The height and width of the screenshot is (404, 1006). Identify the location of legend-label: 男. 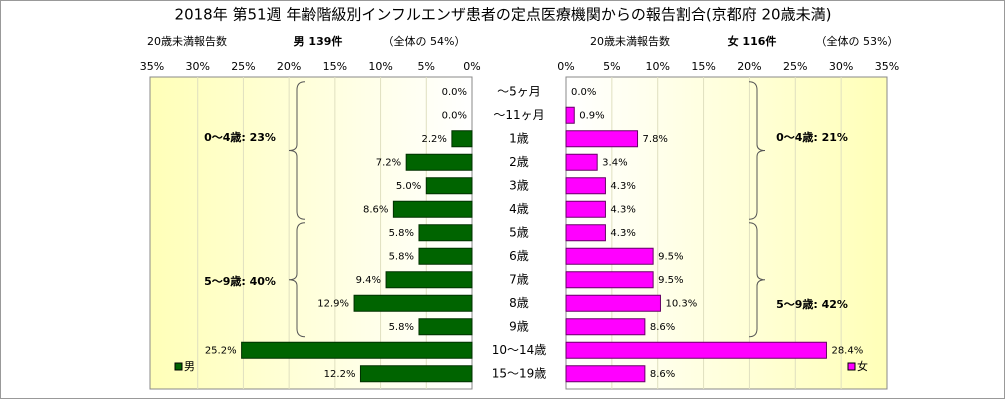
(189, 366).